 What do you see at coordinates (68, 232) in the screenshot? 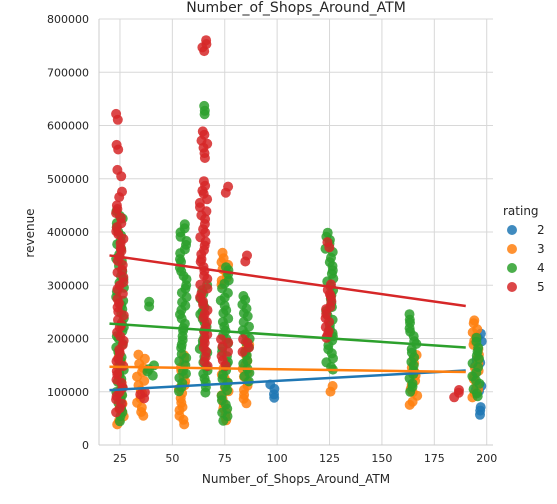
I see `y-tick-label: 400000` at bounding box center [68, 232].